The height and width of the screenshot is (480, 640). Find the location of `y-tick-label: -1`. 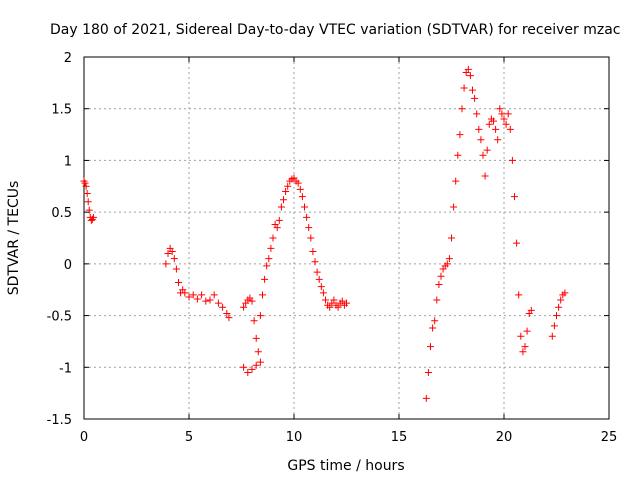

y-tick-label: -1 is located at coordinates (65, 368).